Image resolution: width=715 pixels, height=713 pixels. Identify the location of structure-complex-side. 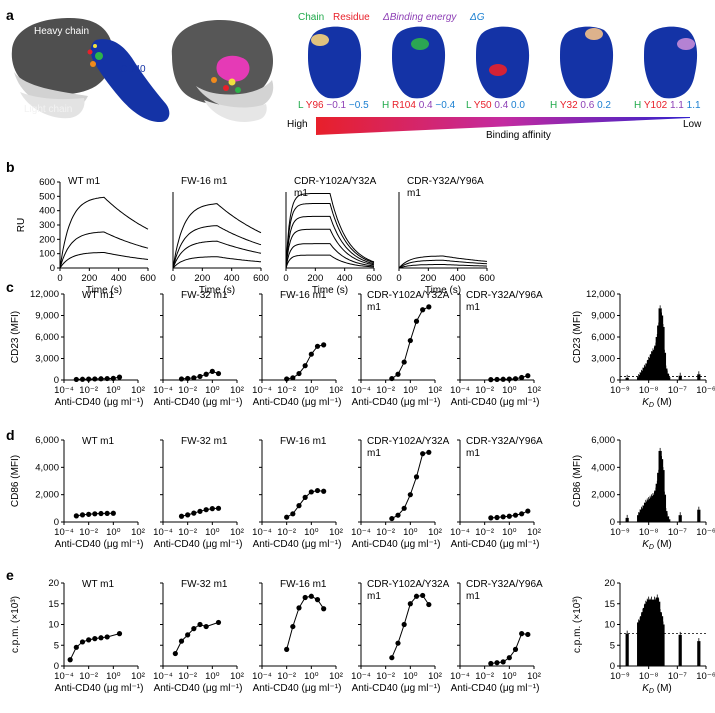
(90, 70).